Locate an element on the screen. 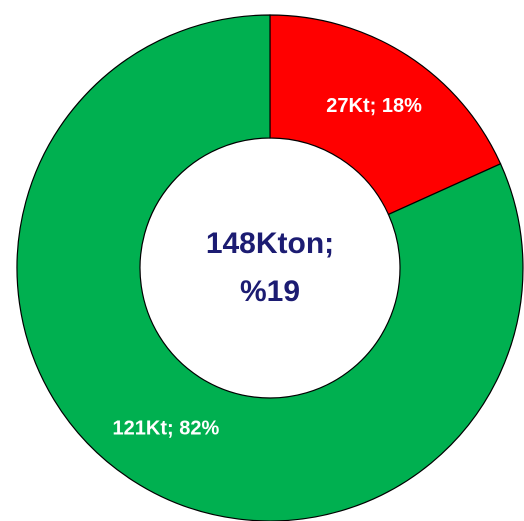  data-label: 121Kt; 82% is located at coordinates (166, 429).